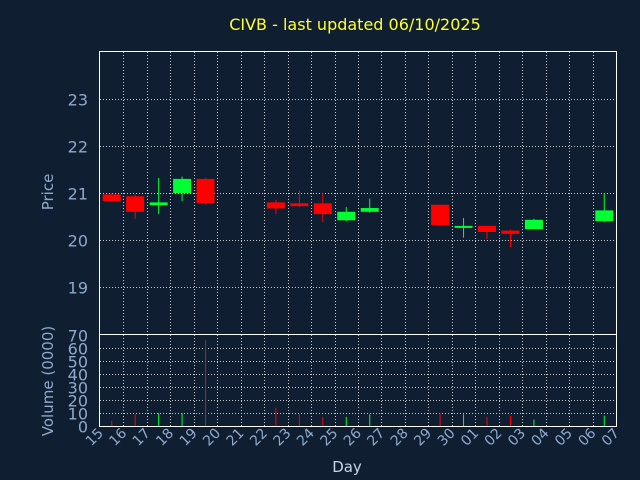 The width and height of the screenshot is (640, 480). What do you see at coordinates (189, 438) in the screenshot?
I see `x-tick-label: 19` at bounding box center [189, 438].